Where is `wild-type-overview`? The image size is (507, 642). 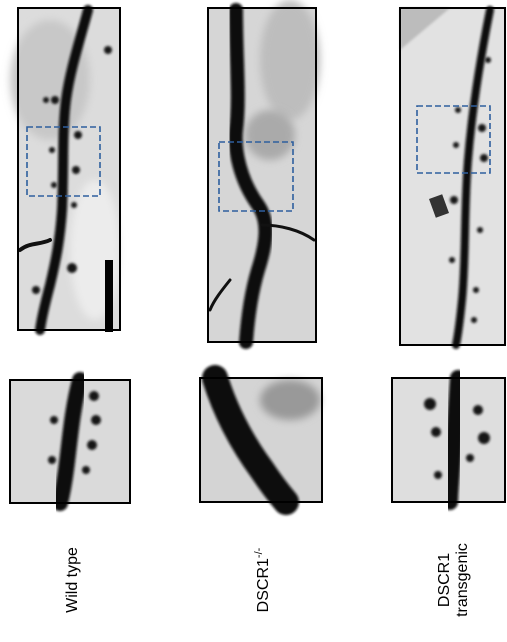 wild-type-overview is located at coordinates (65, 170).